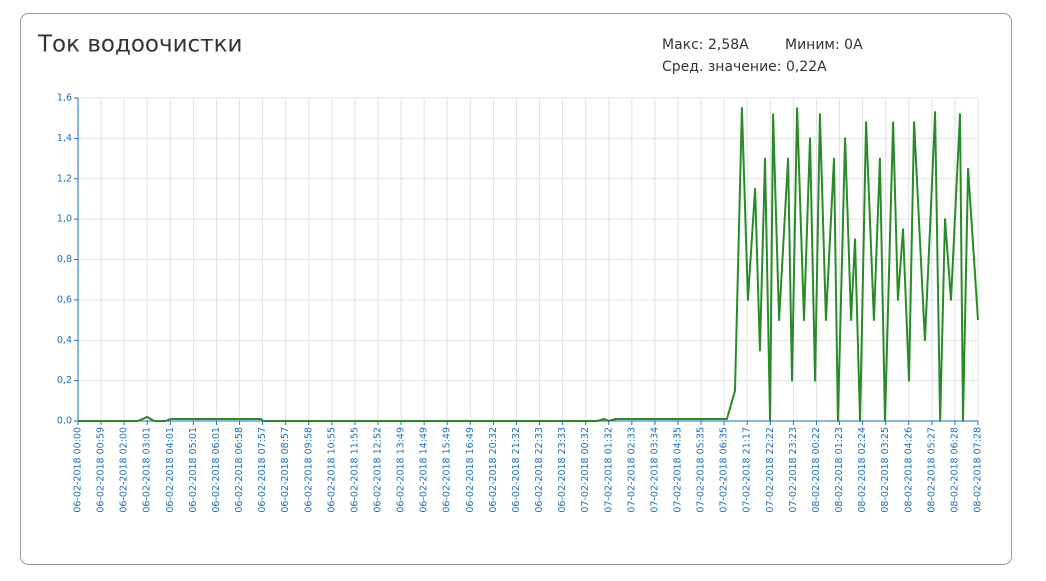  Describe the element at coordinates (747, 470) in the screenshot. I see `x-tick-label: 07-02-2018 21:17` at that location.